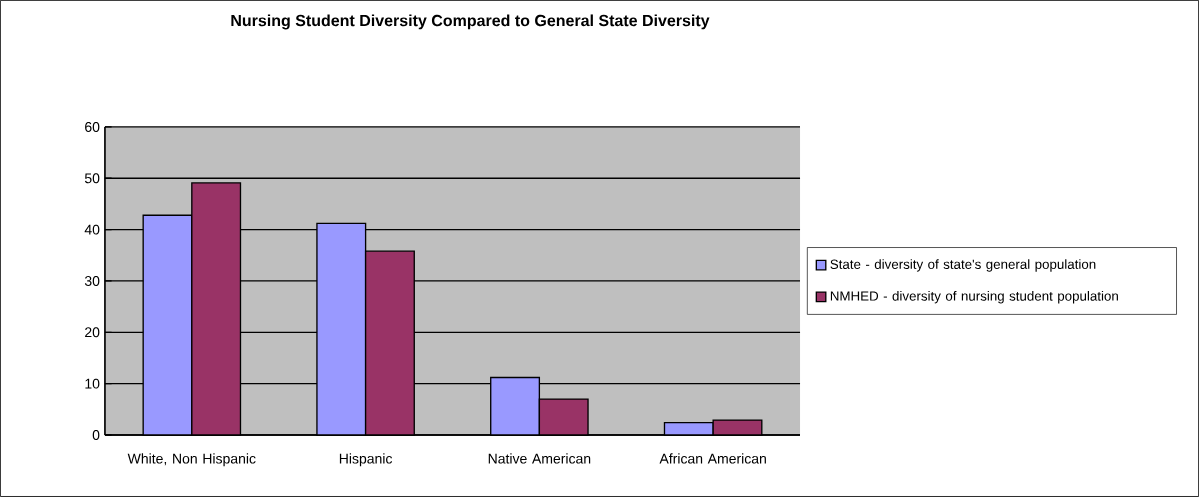 The height and width of the screenshot is (497, 1199). What do you see at coordinates (539, 458) in the screenshot?
I see `x-tick-label: Native American` at bounding box center [539, 458].